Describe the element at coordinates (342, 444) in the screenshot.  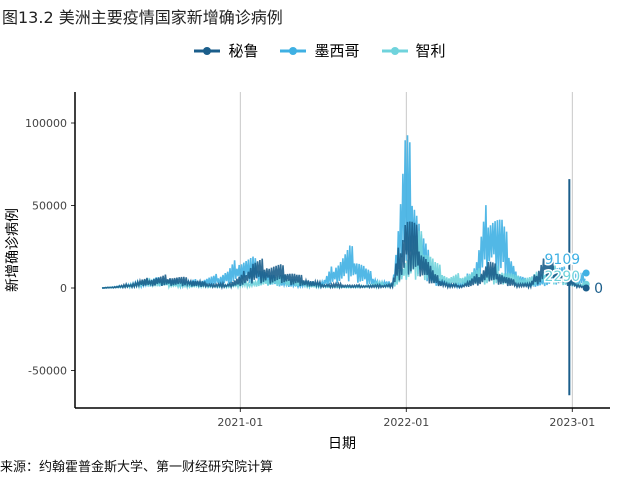
I see `x-axis-title: 日期` at that location.